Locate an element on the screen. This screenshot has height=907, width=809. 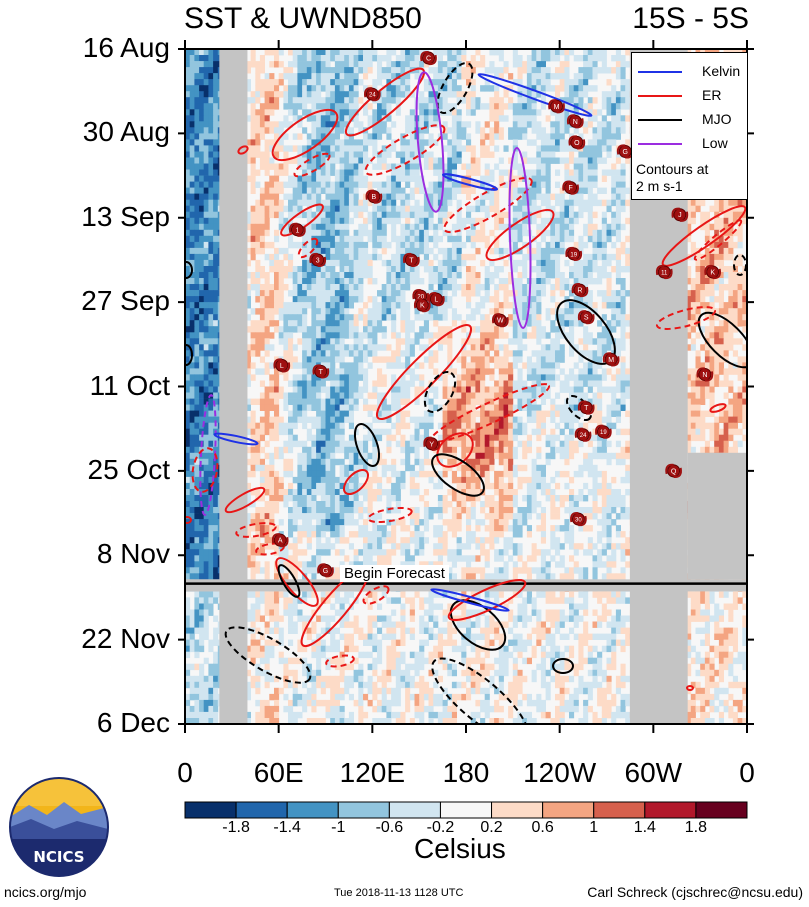
storm-marker: A is located at coordinates (280, 540).